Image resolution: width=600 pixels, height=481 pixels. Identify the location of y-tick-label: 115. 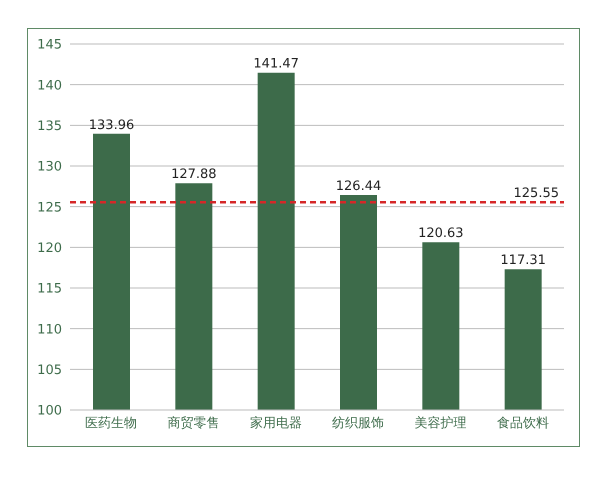
(49, 289).